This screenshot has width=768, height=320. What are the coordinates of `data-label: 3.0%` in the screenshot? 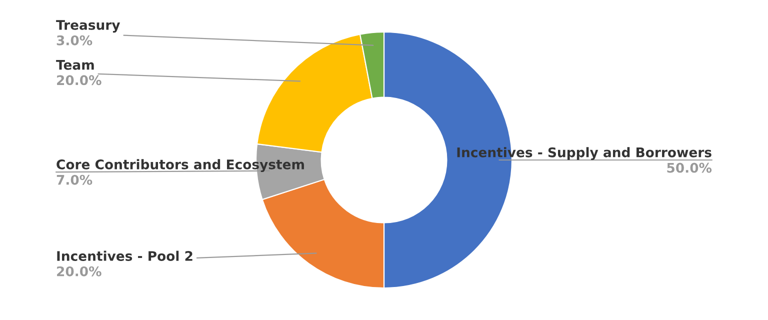 It's located at (74, 40).